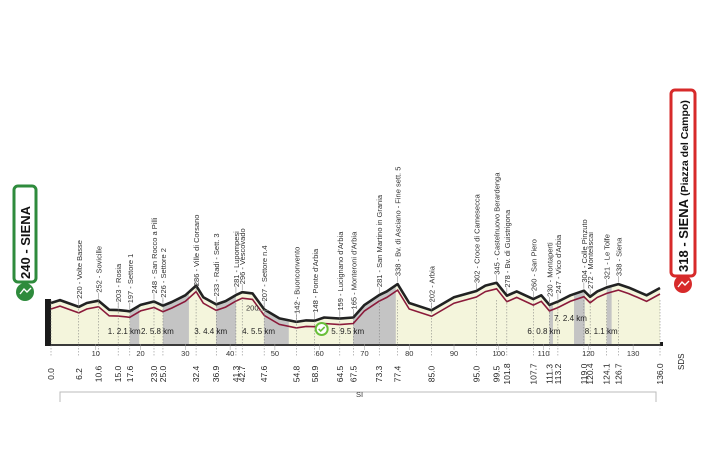 Image resolution: width=720 pixels, height=464 pixels. What do you see at coordinates (497, 223) in the screenshot?
I see `place-label: 345 - Castelnuovo Berardenga` at bounding box center [497, 223].